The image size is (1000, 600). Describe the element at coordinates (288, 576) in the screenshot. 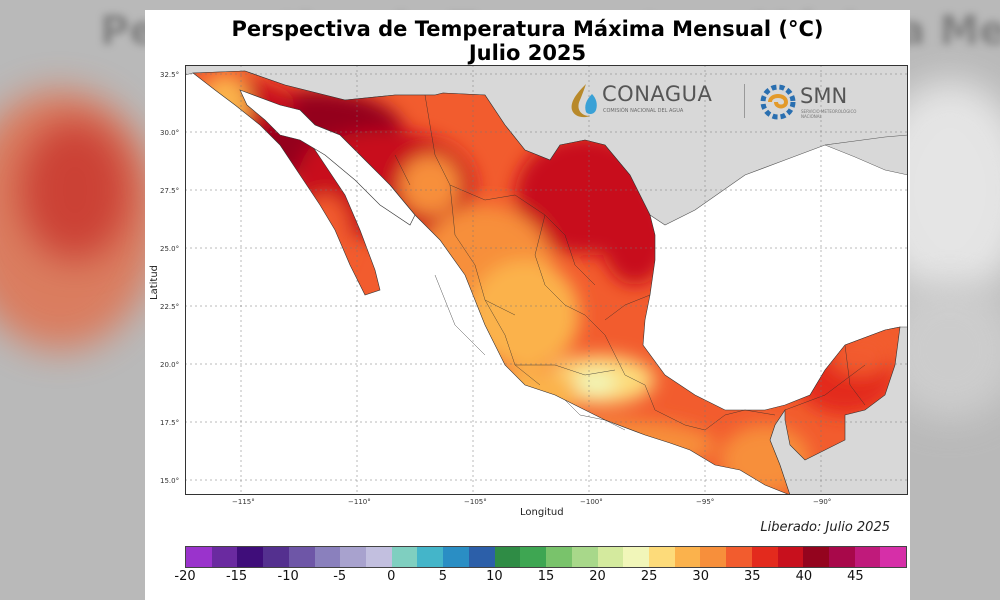

I see `colorbar-label: -10` at that location.